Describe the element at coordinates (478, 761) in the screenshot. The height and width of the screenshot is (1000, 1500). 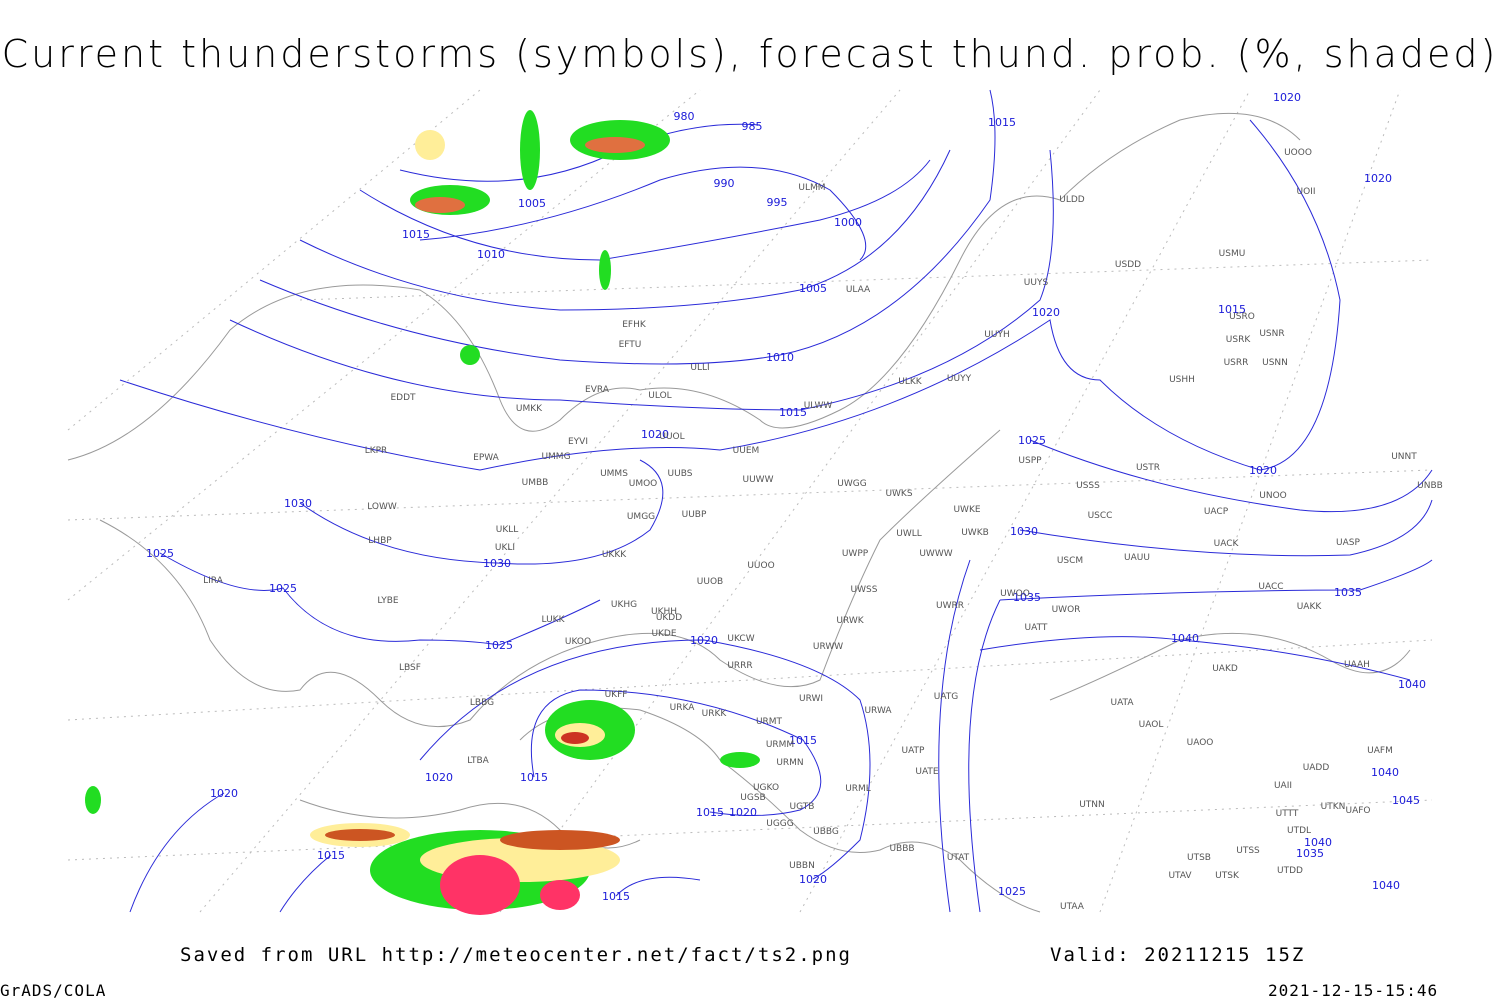
I see `station-label: LTBA` at that location.